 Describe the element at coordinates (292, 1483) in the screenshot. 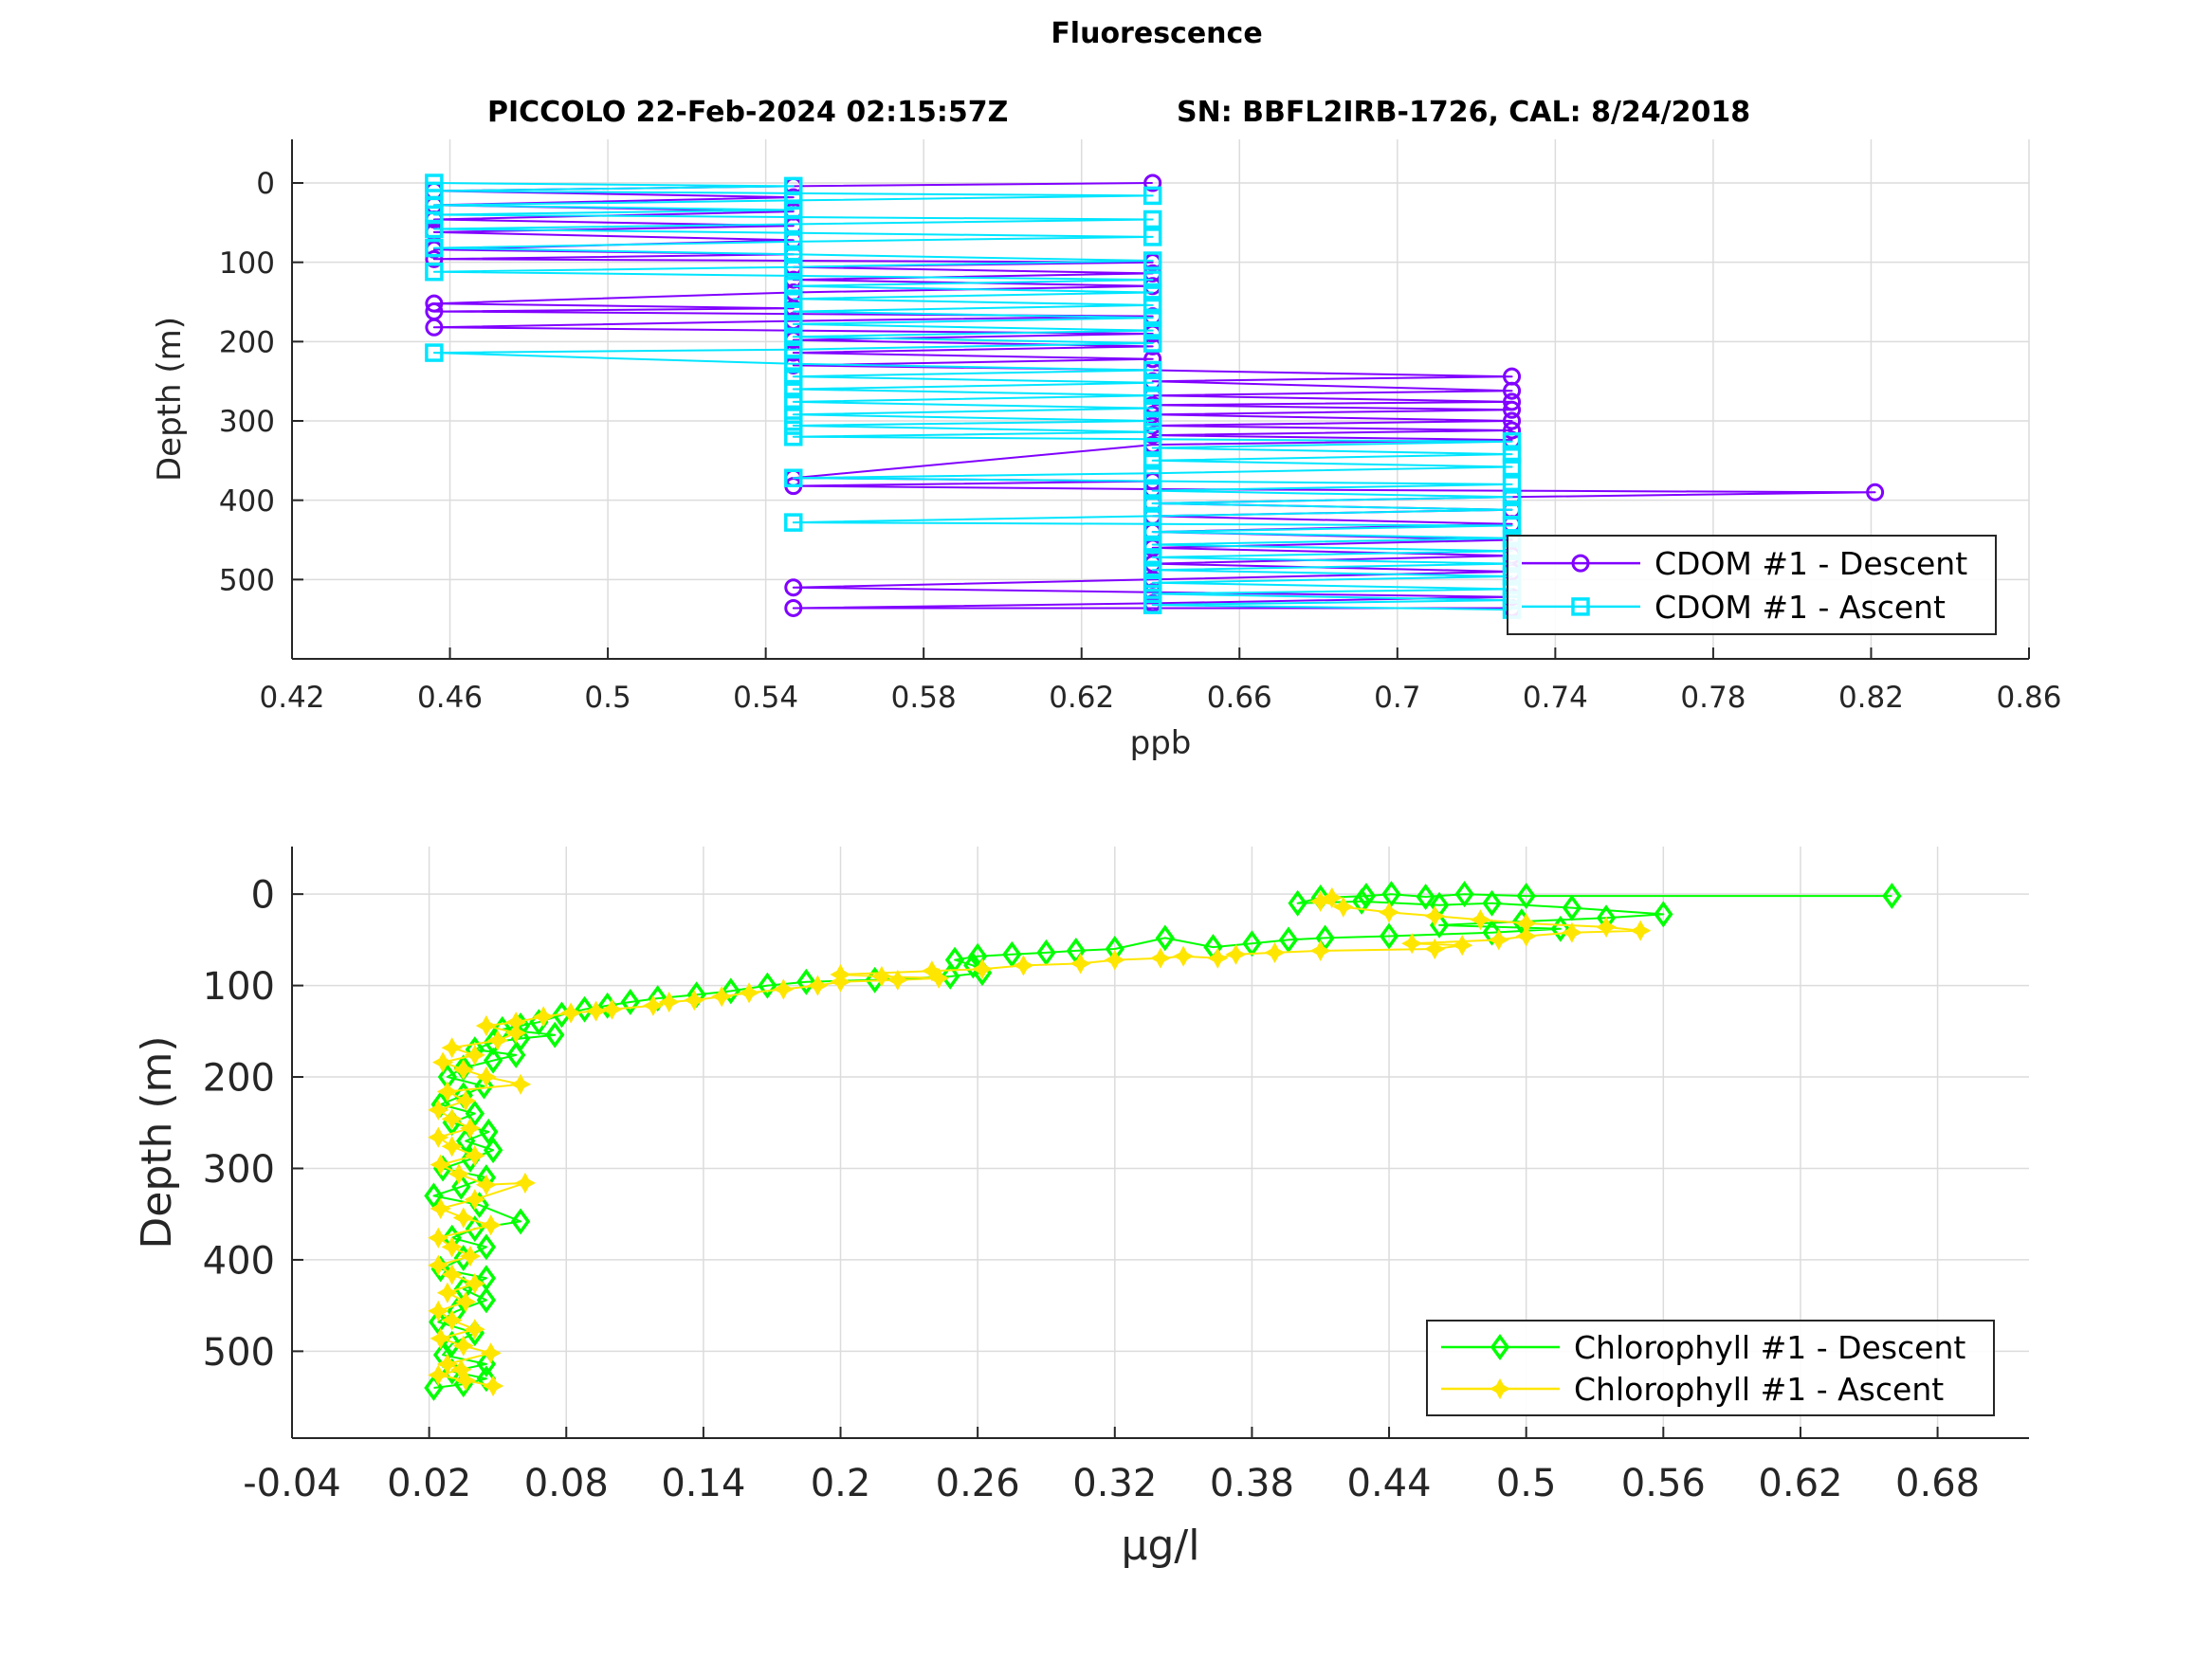

I see `x-tick-label: -0.04` at that location.